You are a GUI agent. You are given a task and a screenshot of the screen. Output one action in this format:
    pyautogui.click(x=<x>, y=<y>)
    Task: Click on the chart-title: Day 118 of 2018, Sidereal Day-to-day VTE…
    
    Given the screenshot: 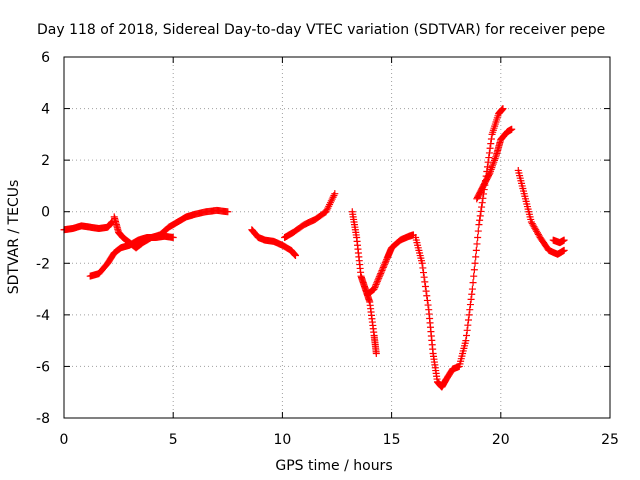 What is the action you would take?
    pyautogui.click(x=321, y=30)
    